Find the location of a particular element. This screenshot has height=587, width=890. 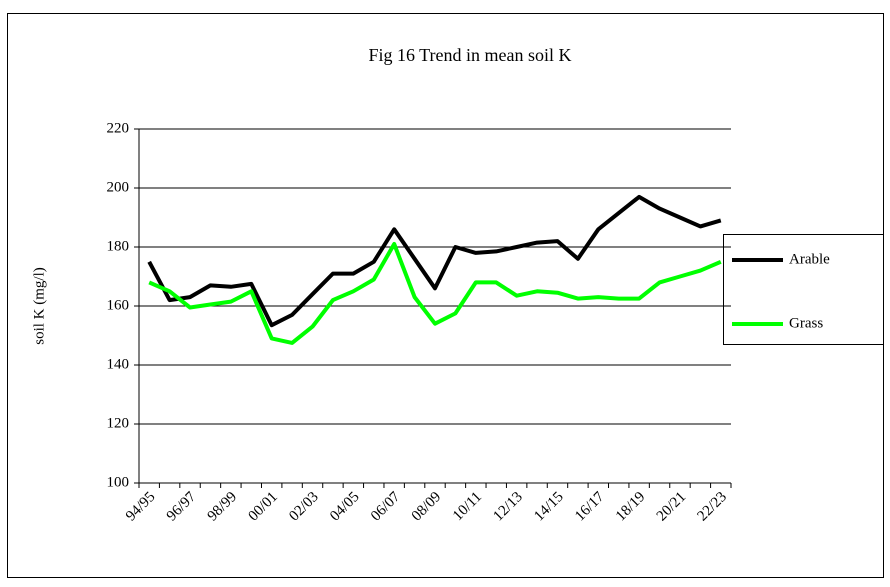

legend-box is located at coordinates (803, 289).